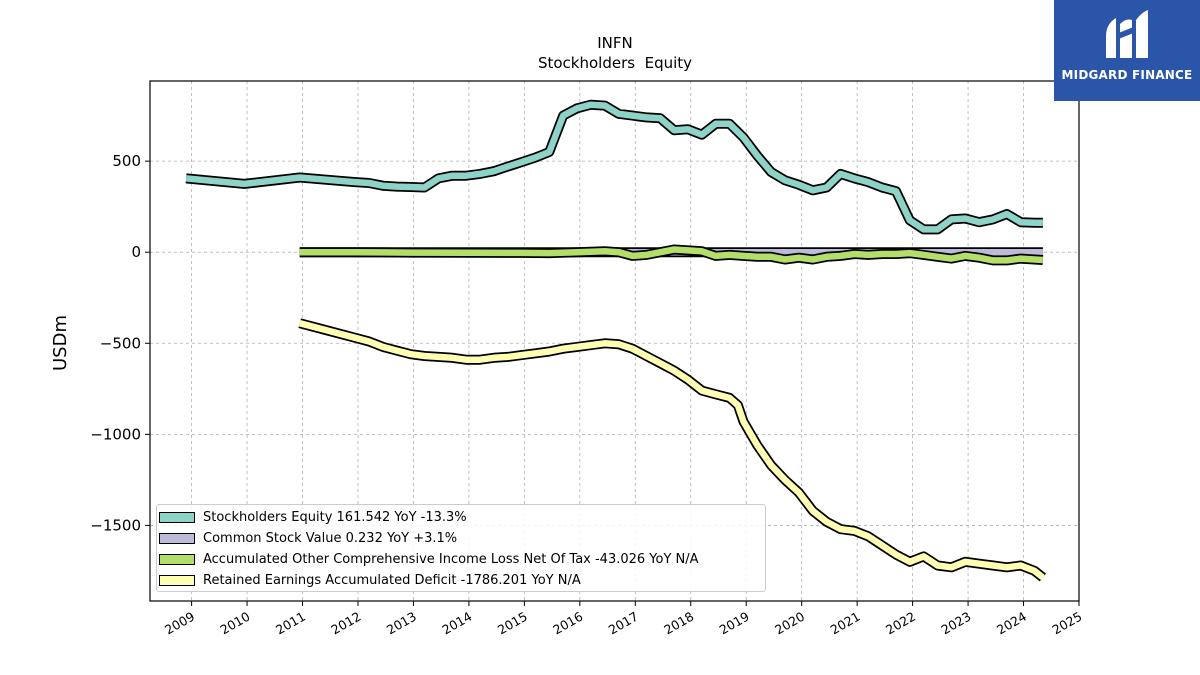  What do you see at coordinates (1066, 623) in the screenshot?
I see `x-tick-label: 2025` at bounding box center [1066, 623].